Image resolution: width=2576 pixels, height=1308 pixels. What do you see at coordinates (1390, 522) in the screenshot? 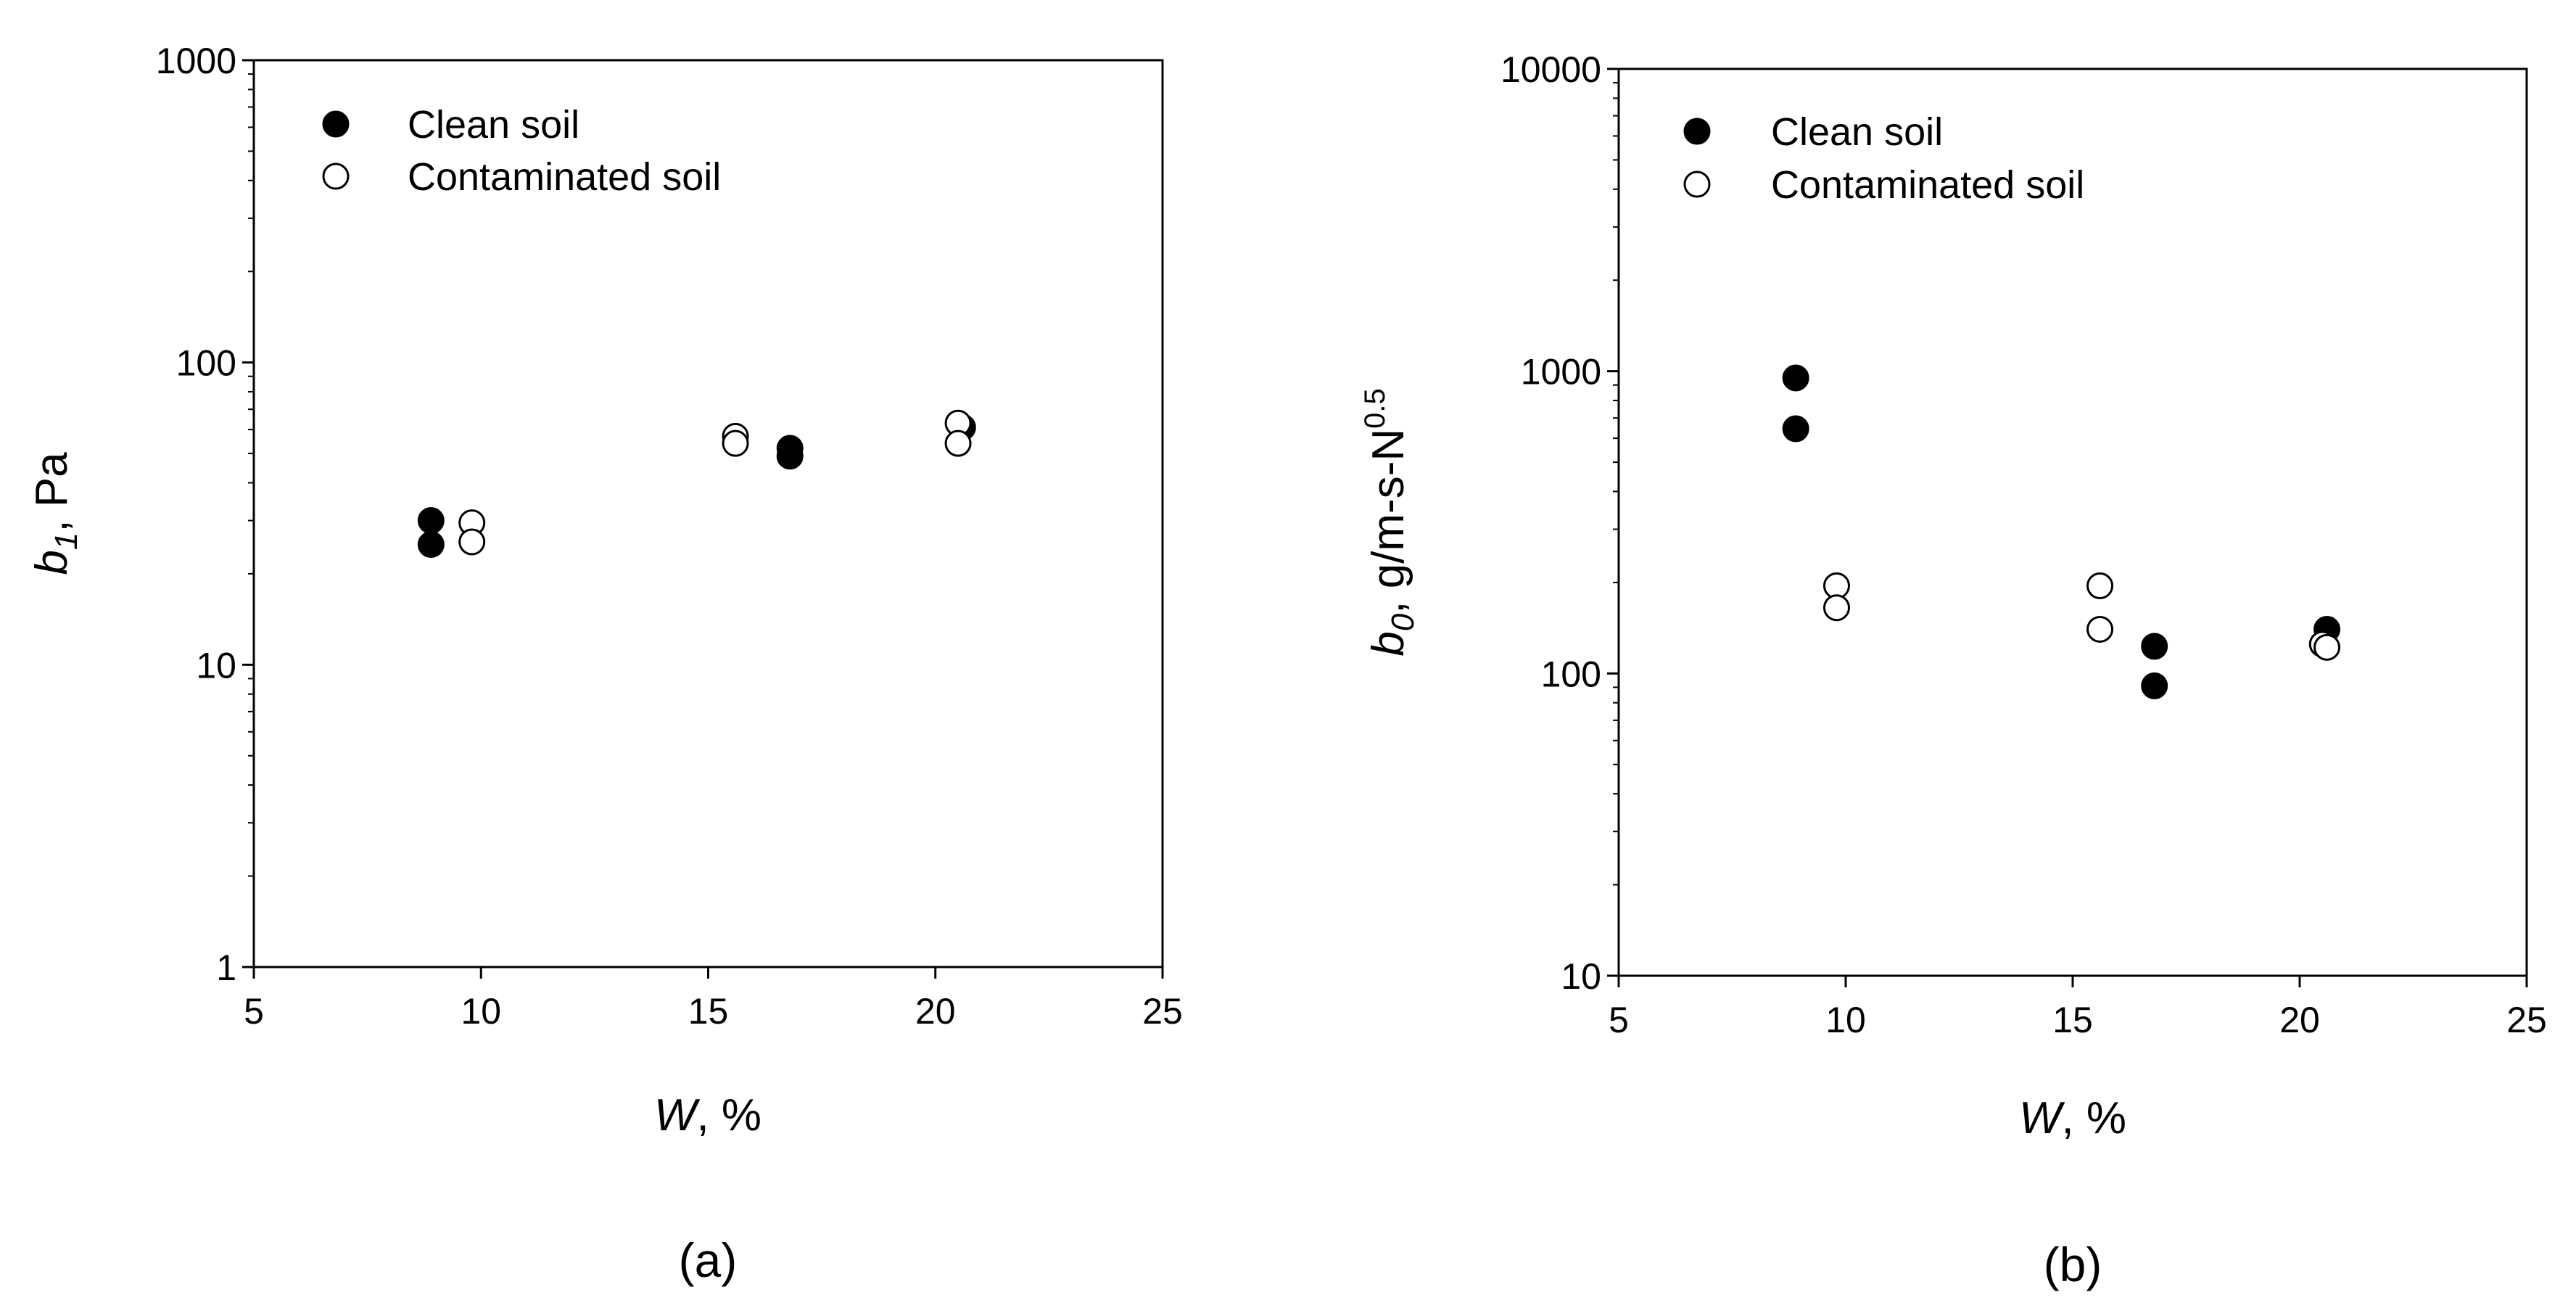
I see `y-axis-title: b0, g/m-s-N0.5` at bounding box center [1390, 522].